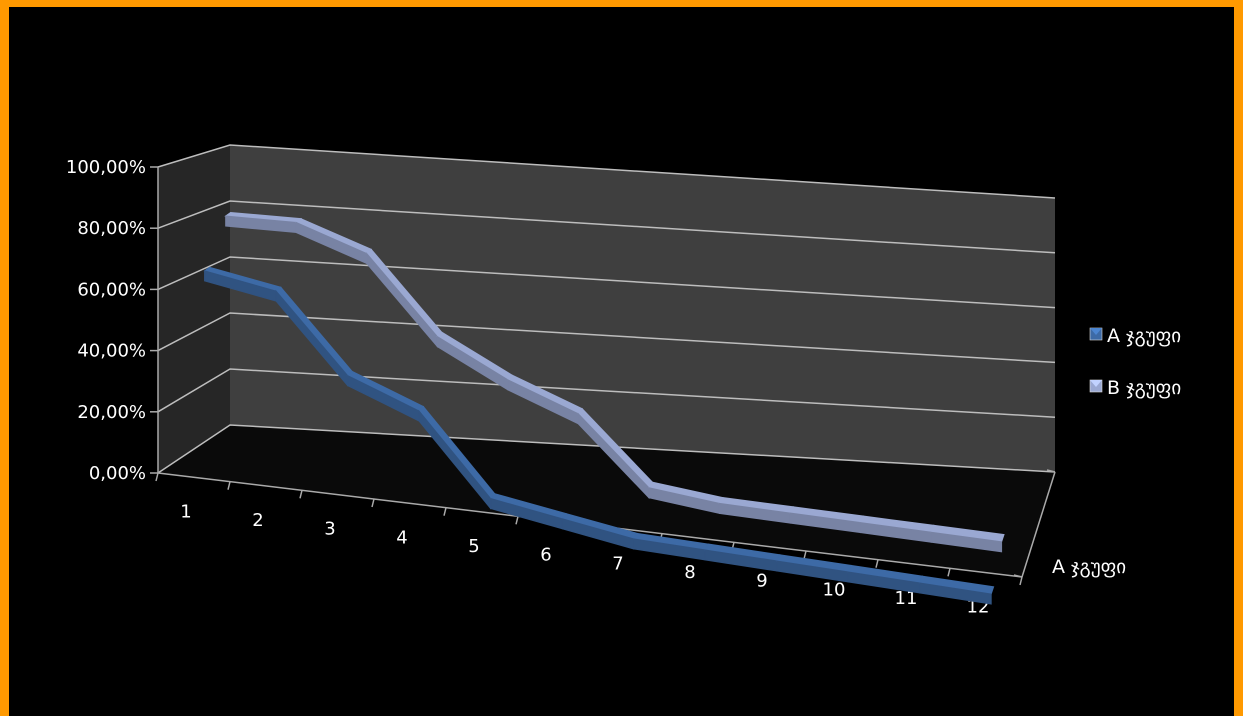 This screenshot has height=716, width=1243. I want to click on depth-axis: A ჯგუფი, so click(1089, 567).